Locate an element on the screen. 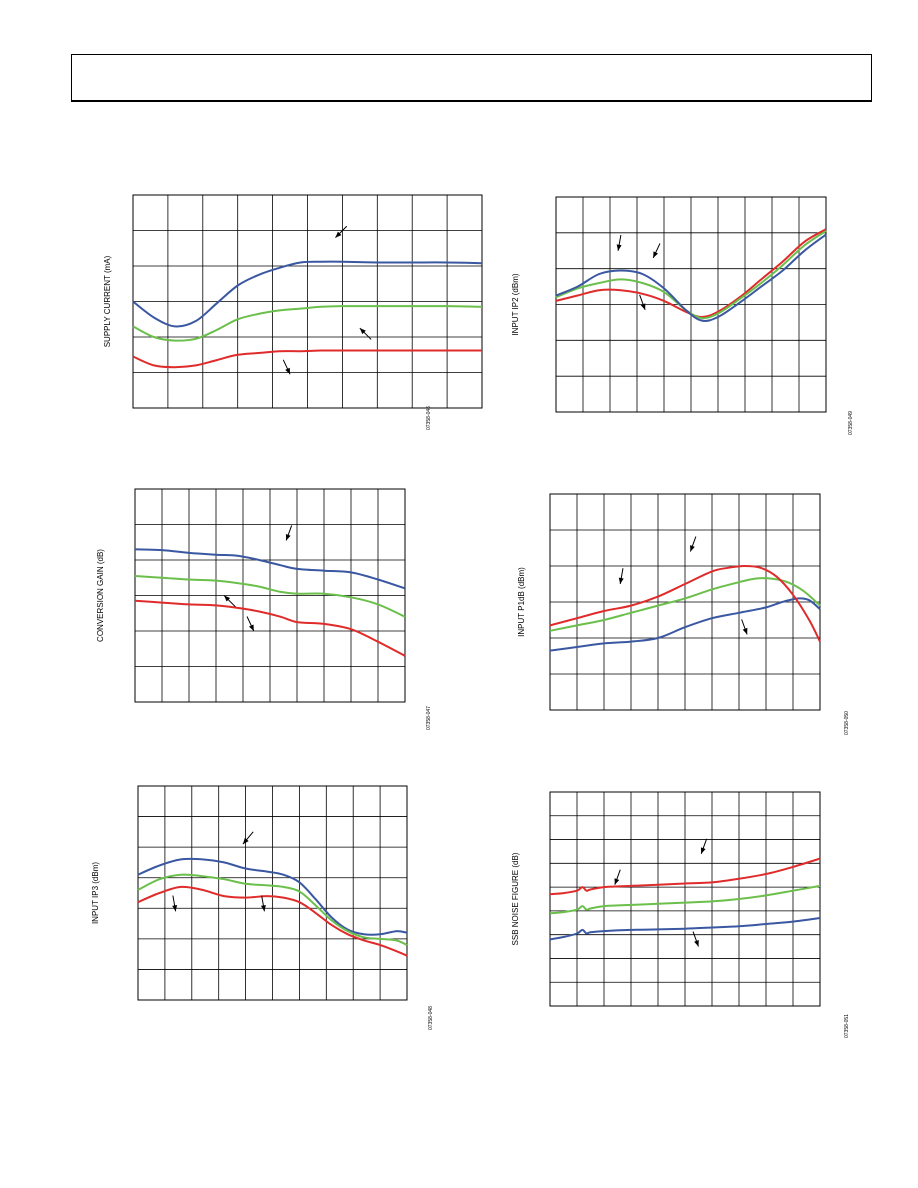 The image size is (918, 1188). figure-id: 07358-050 is located at coordinates (847, 723).